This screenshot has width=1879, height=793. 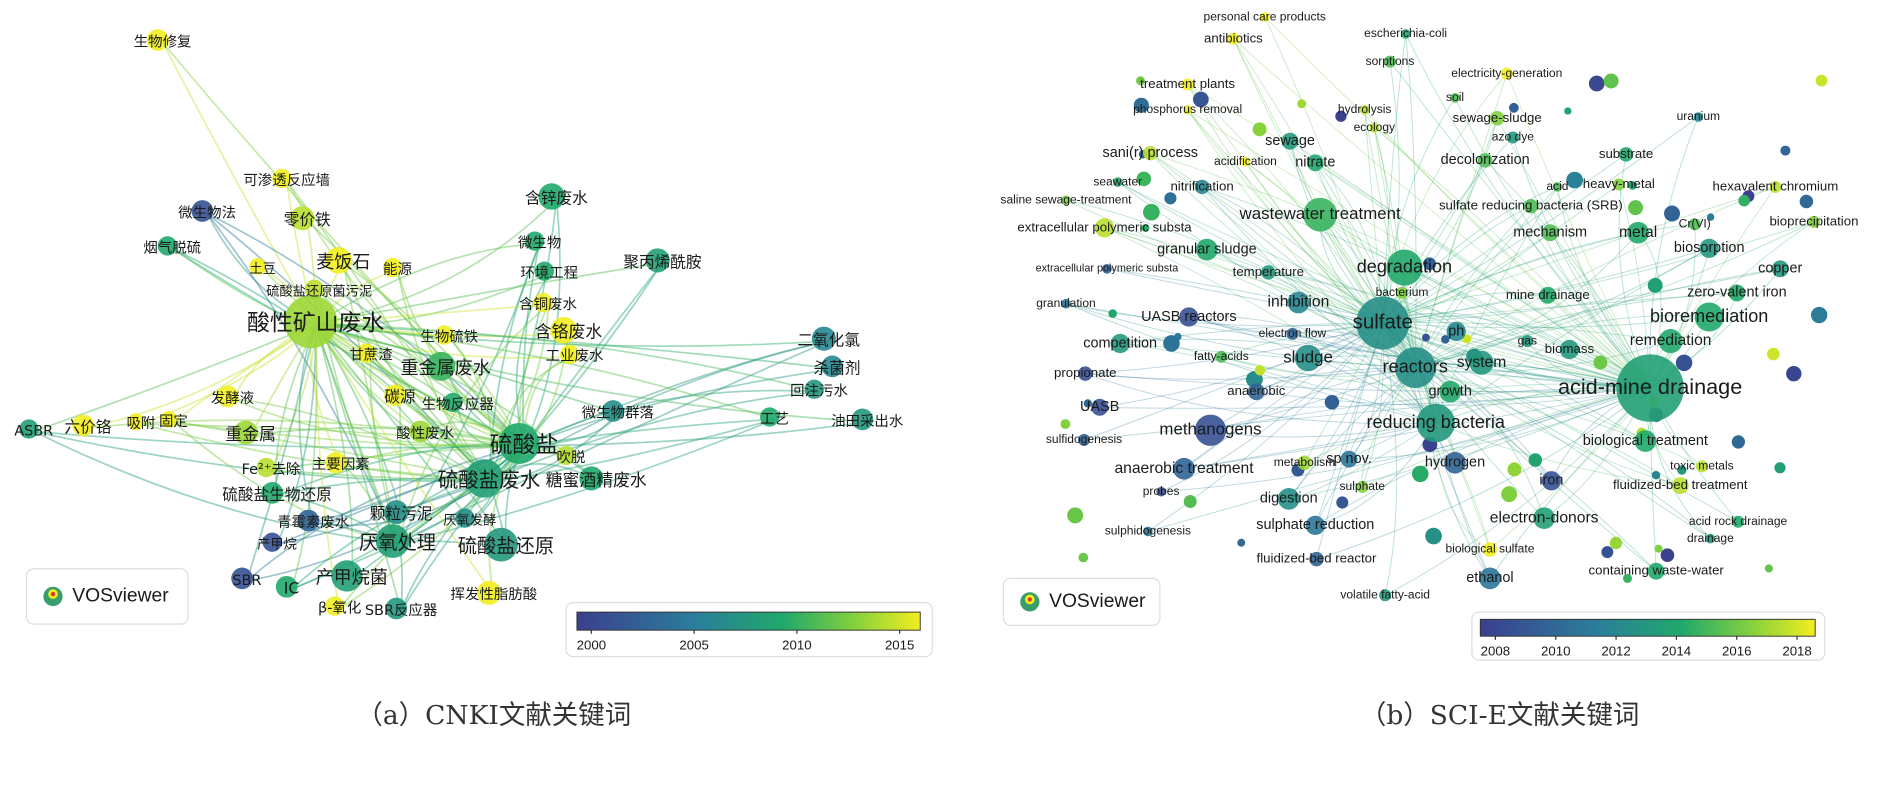 I want to click on node-label: containing waste-water, so click(x=1656, y=570).